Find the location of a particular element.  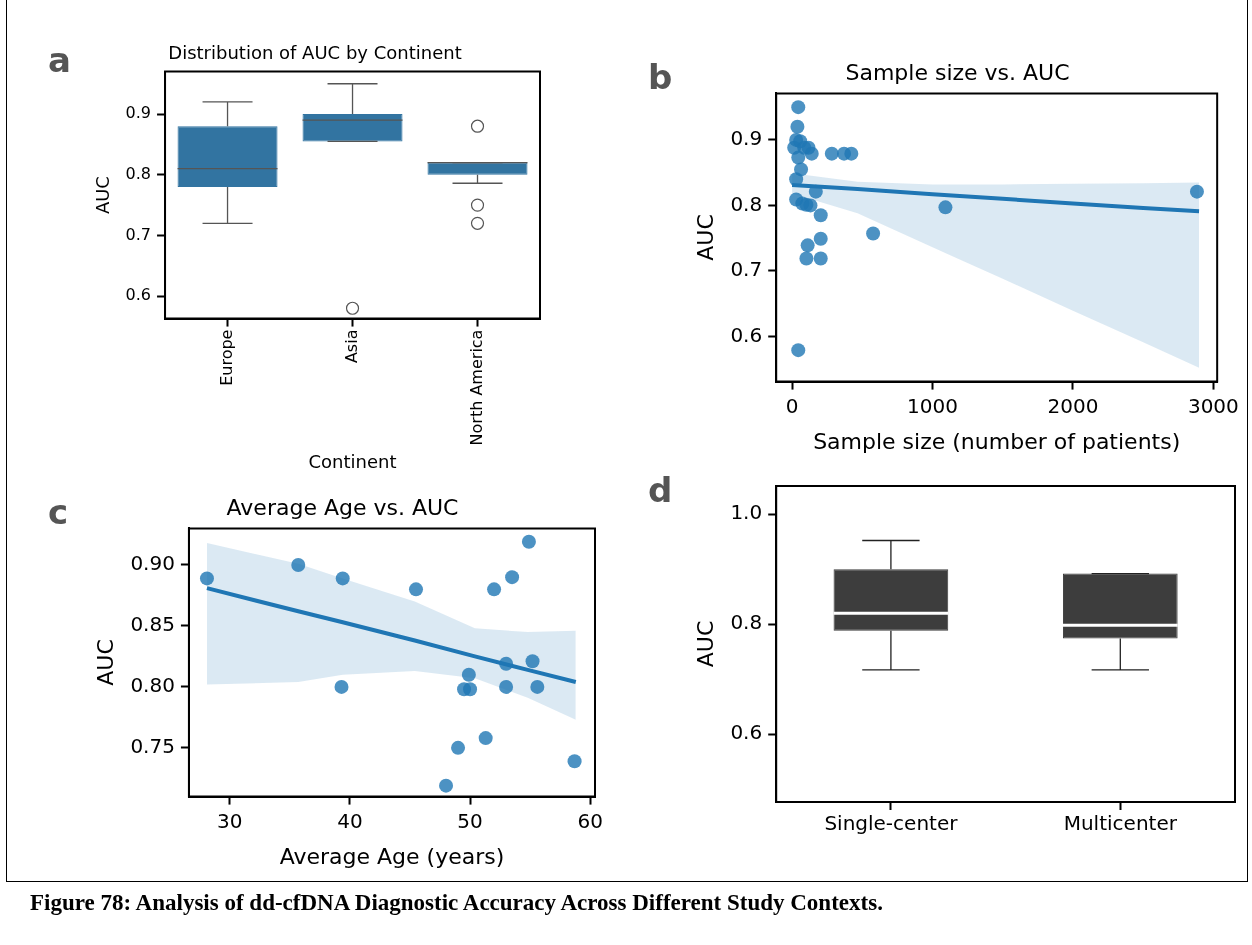

y-tick-label: 0.75 is located at coordinates (152, 746).